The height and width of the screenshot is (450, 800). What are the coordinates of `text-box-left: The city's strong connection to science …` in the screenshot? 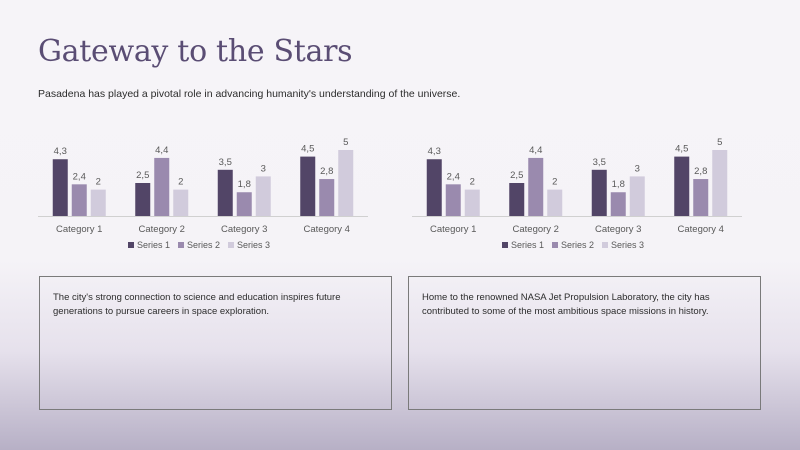 It's located at (215, 343).